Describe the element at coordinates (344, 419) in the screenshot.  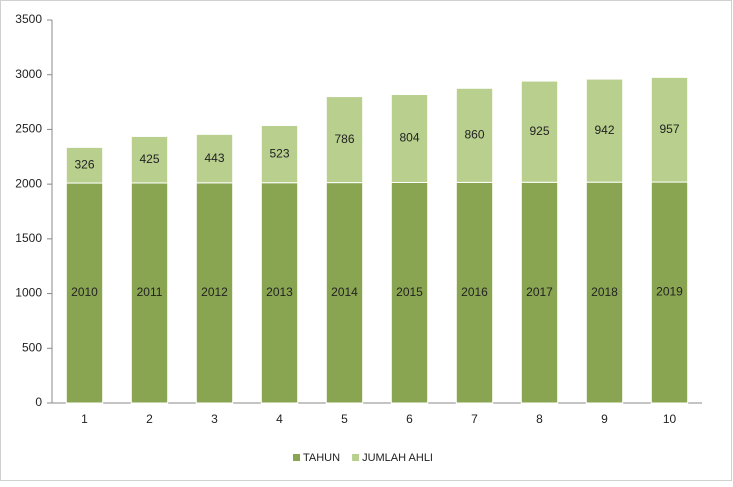
I see `x-tick-label: 5` at that location.